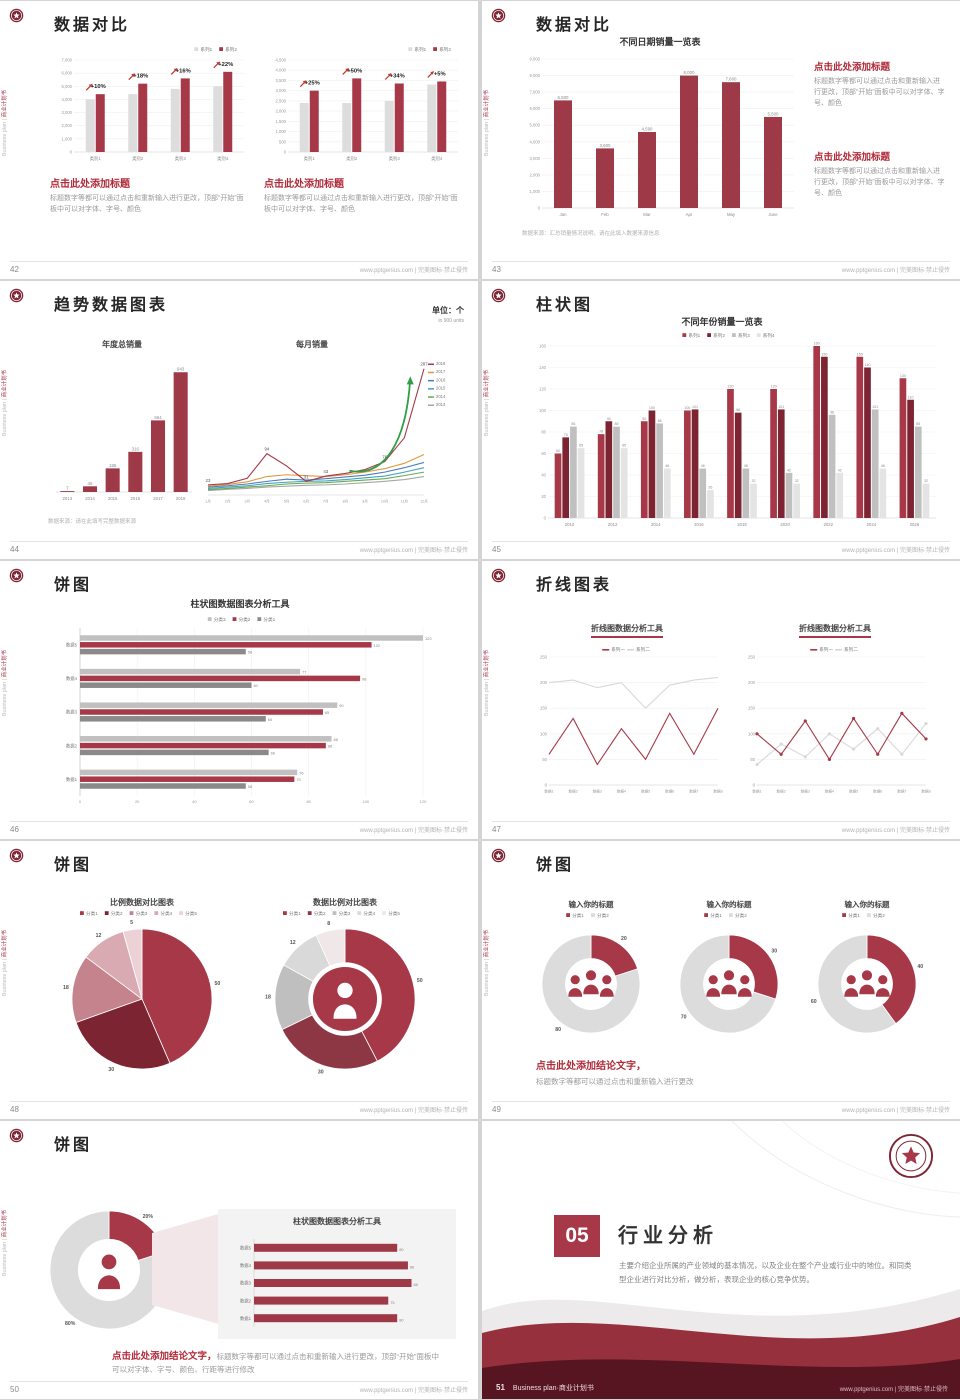  Describe the element at coordinates (591, 1066) in the screenshot. I see `conclusion-heading: 点击此处添加结论文字，` at that location.